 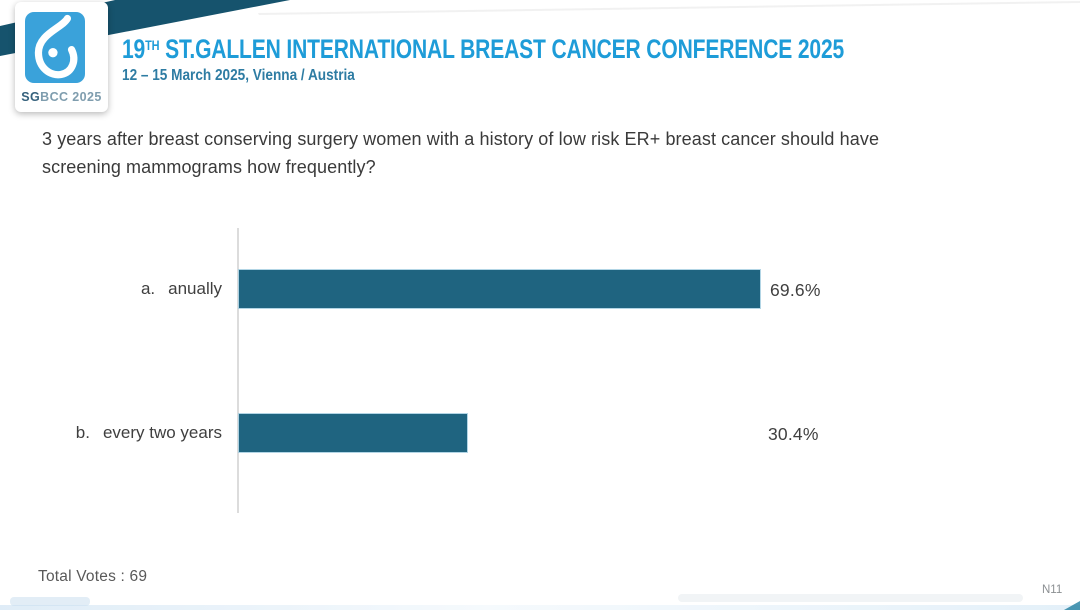 What do you see at coordinates (793, 433) in the screenshot?
I see `option-b-percentage: 30.4%` at bounding box center [793, 433].